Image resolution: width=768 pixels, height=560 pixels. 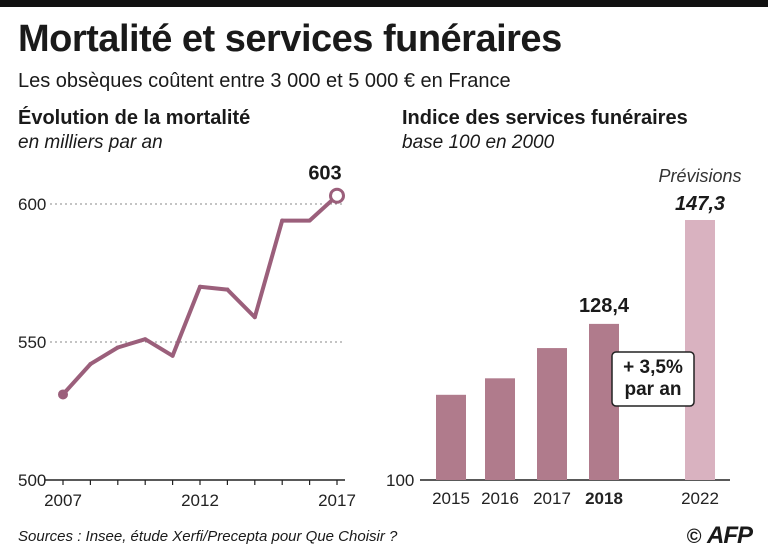 I want to click on growth-annotation-box, so click(x=653, y=379).